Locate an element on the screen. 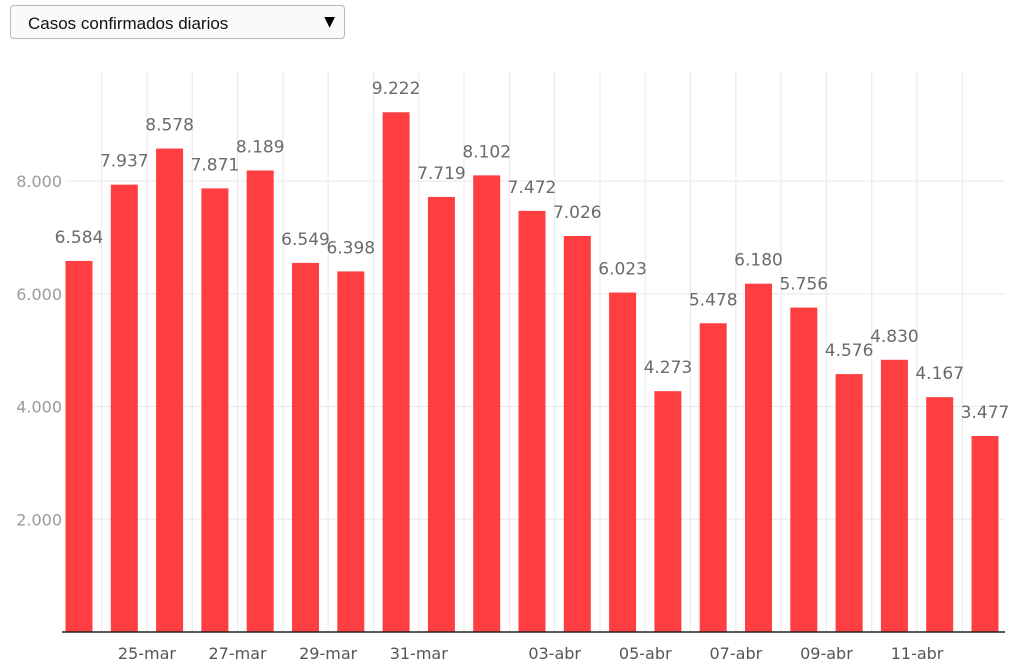 Image resolution: width=1024 pixels, height=669 pixels. metric-select: Casos confirmados diarios ▼ is located at coordinates (177, 22).